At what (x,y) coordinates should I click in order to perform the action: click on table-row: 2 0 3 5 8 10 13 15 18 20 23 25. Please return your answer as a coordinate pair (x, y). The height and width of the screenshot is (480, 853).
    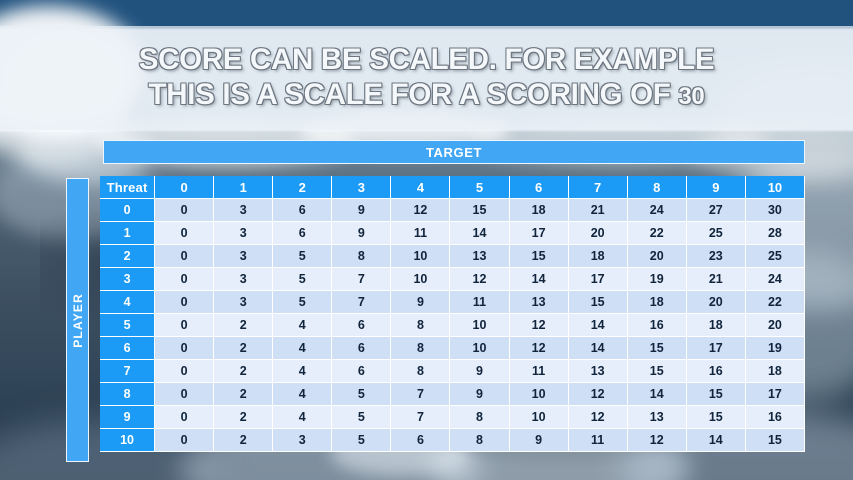
    Looking at the image, I should click on (452, 256).